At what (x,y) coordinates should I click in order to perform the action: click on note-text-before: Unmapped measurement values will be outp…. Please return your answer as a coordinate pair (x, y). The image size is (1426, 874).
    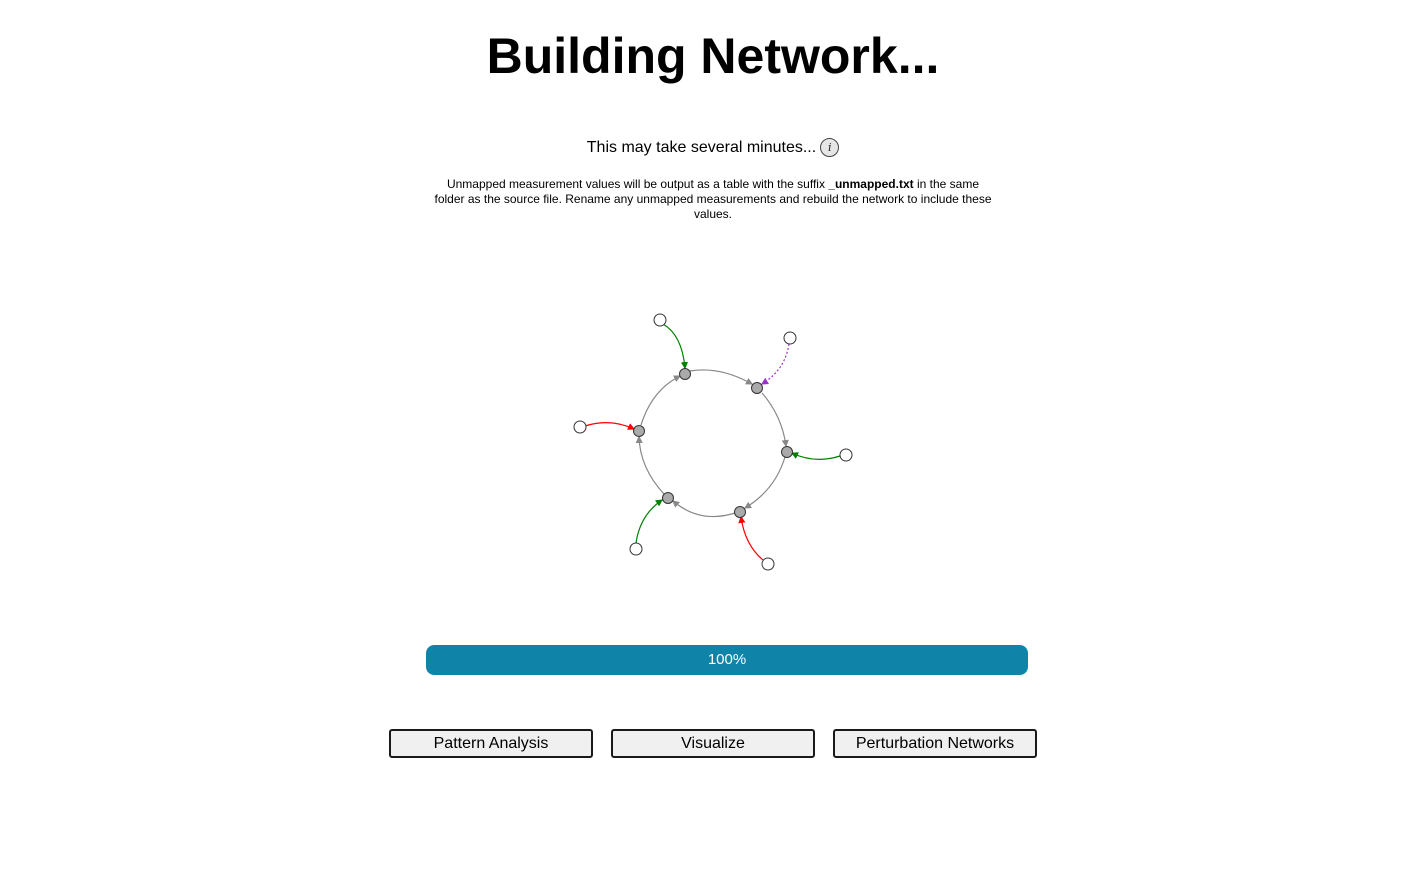
    Looking at the image, I should click on (637, 184).